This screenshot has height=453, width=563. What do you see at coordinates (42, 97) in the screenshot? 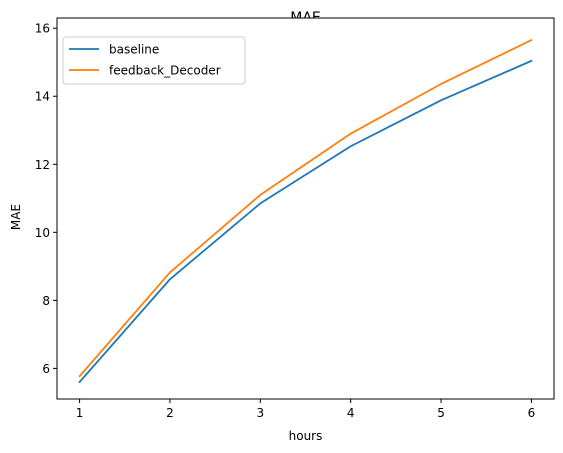
I see `y-tick-label: 14` at bounding box center [42, 97].